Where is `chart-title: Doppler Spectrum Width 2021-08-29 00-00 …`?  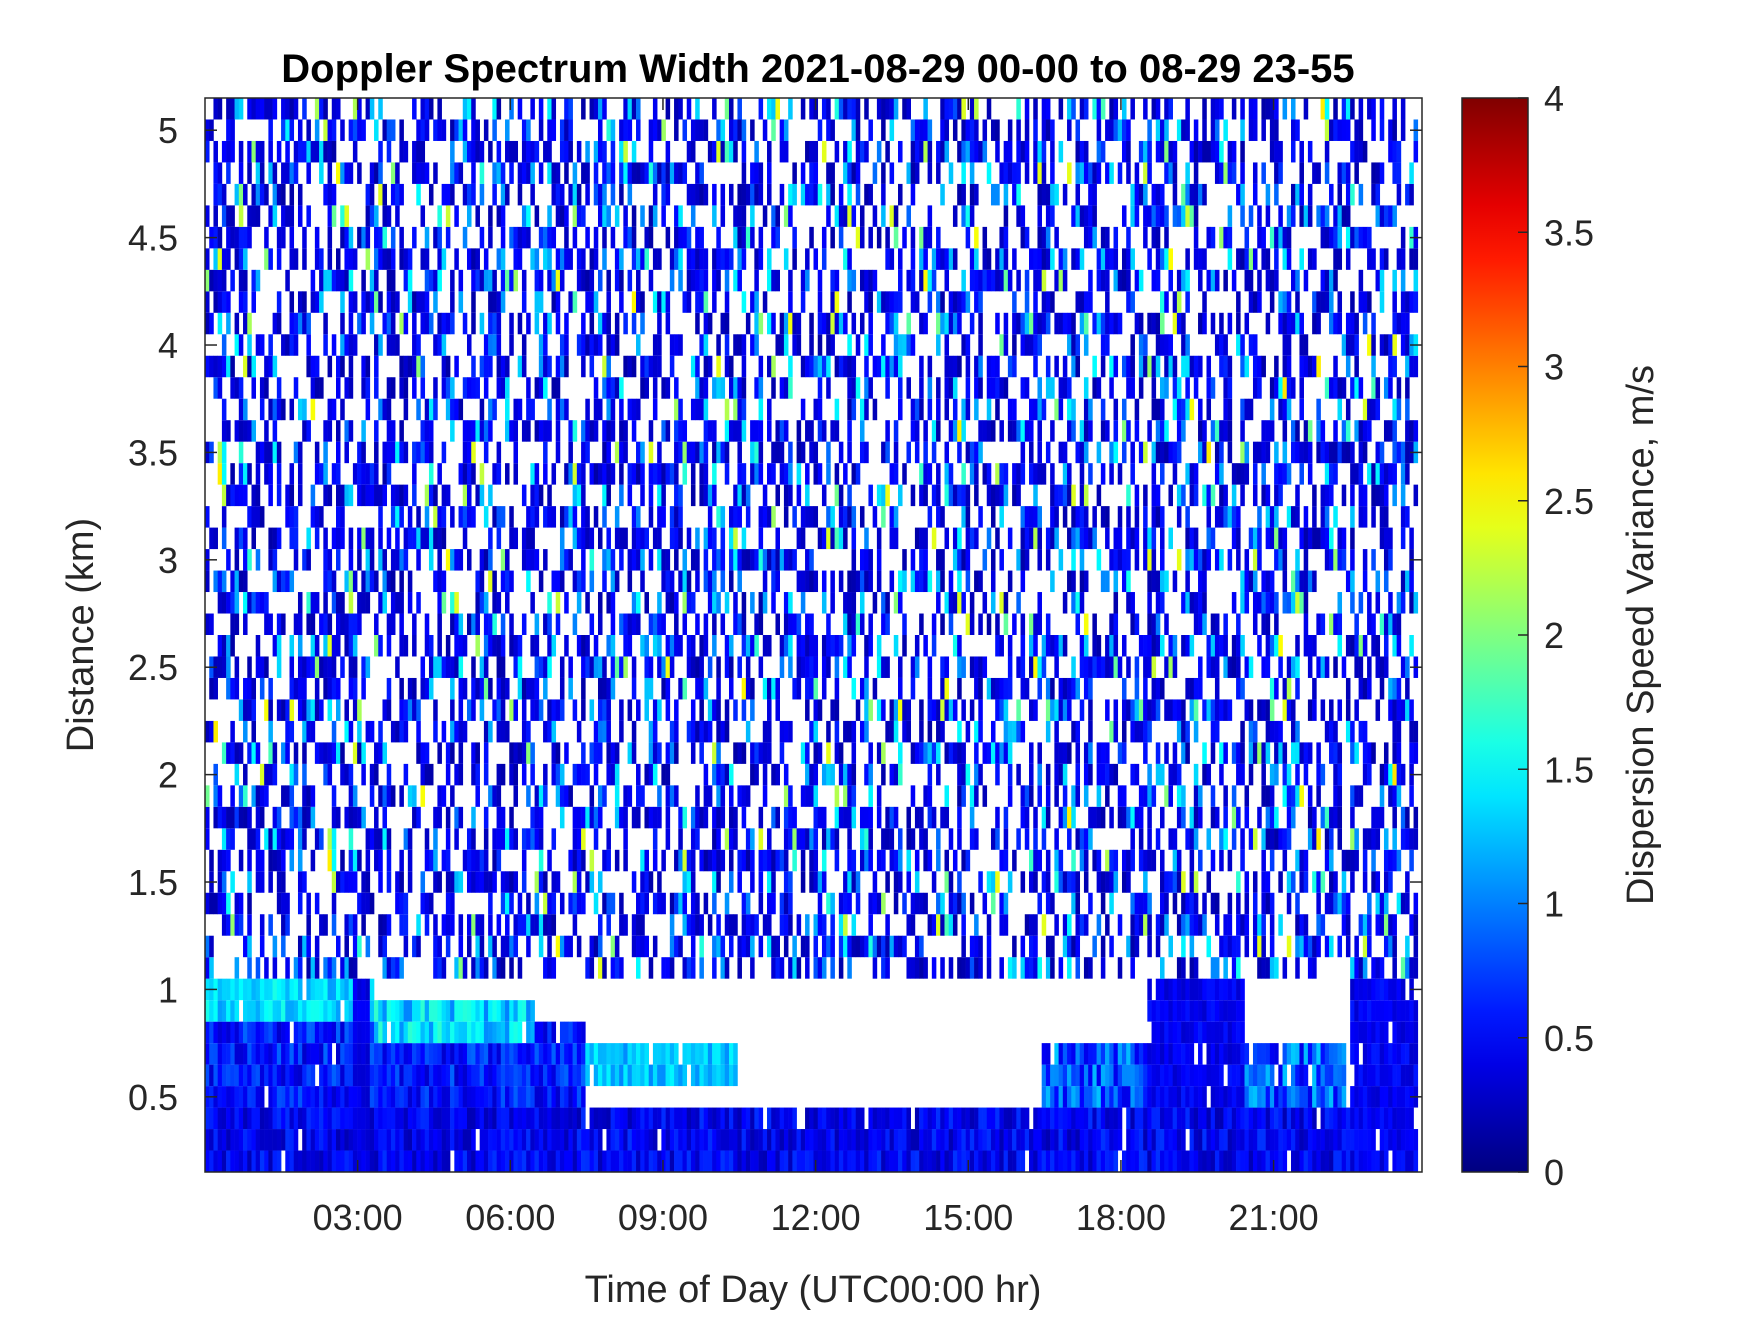
chart-title: Doppler Spectrum Width 2021-08-29 00-00 … is located at coordinates (817, 69).